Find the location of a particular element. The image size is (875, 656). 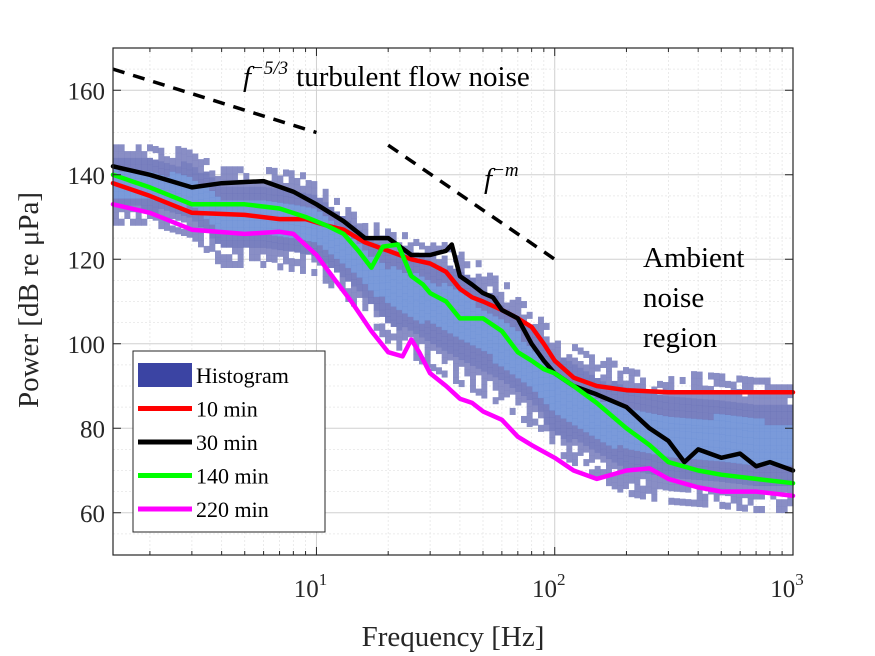

y-tick-label: 60 is located at coordinates (92, 514).